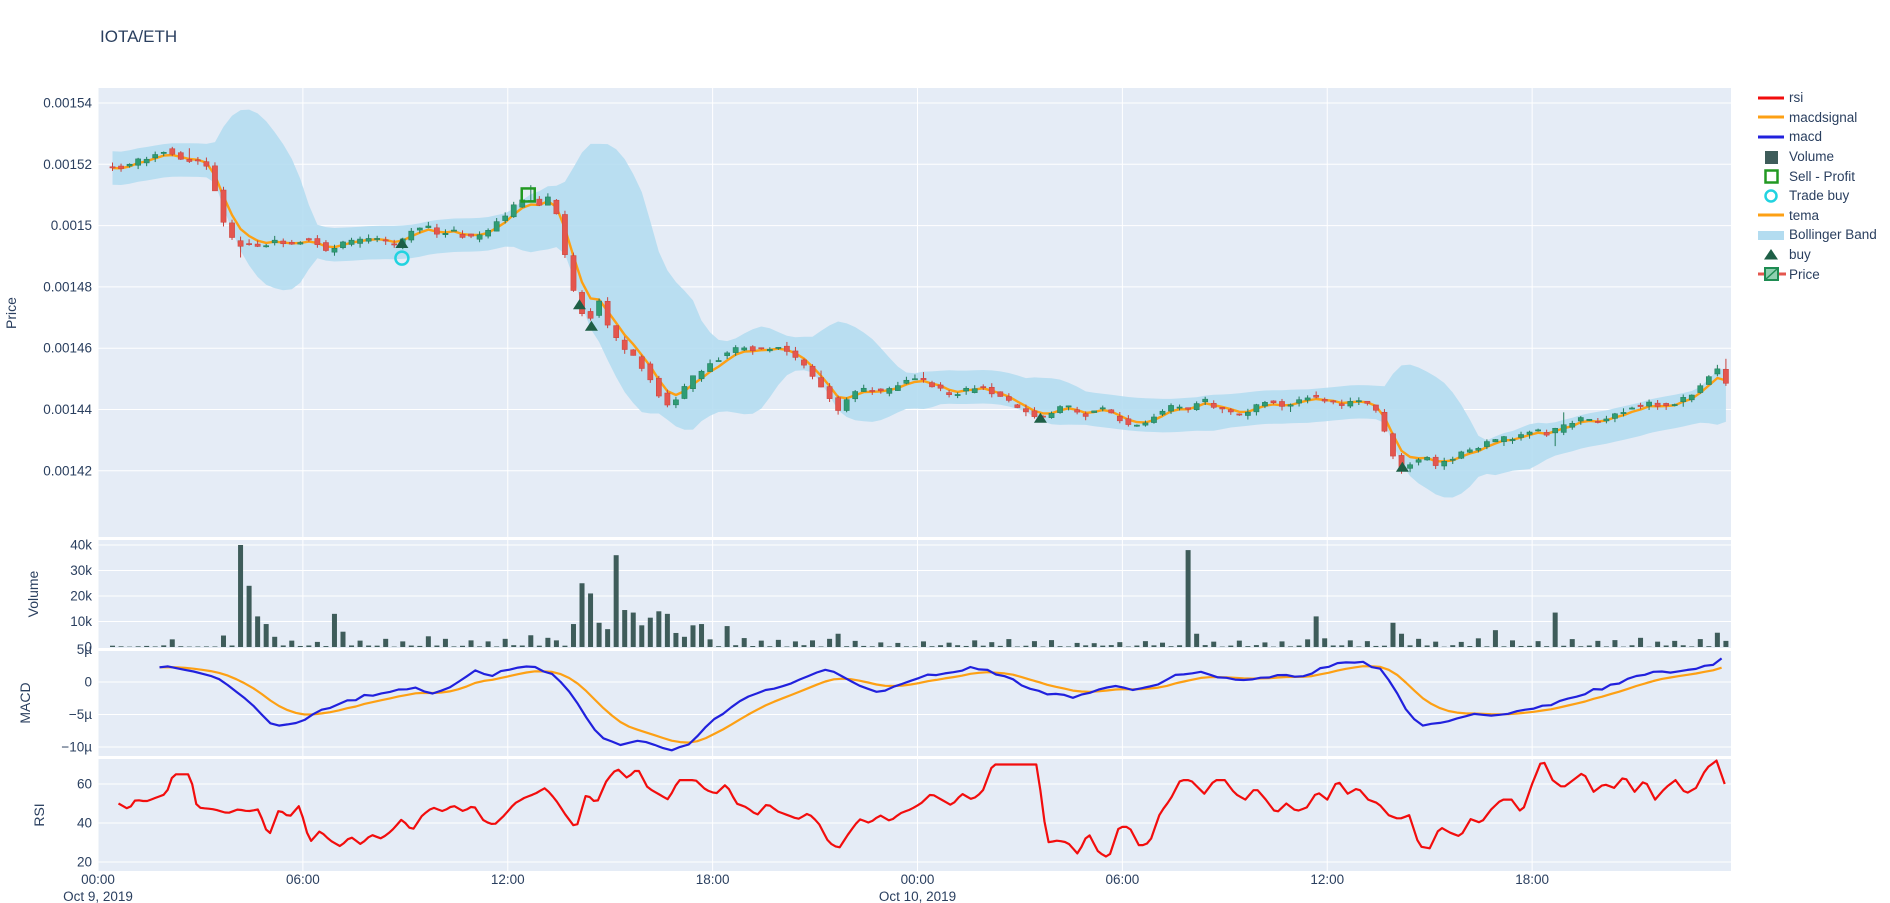 The image size is (1890, 903). I want to click on x-tick-label: 18:00, so click(1532, 879).